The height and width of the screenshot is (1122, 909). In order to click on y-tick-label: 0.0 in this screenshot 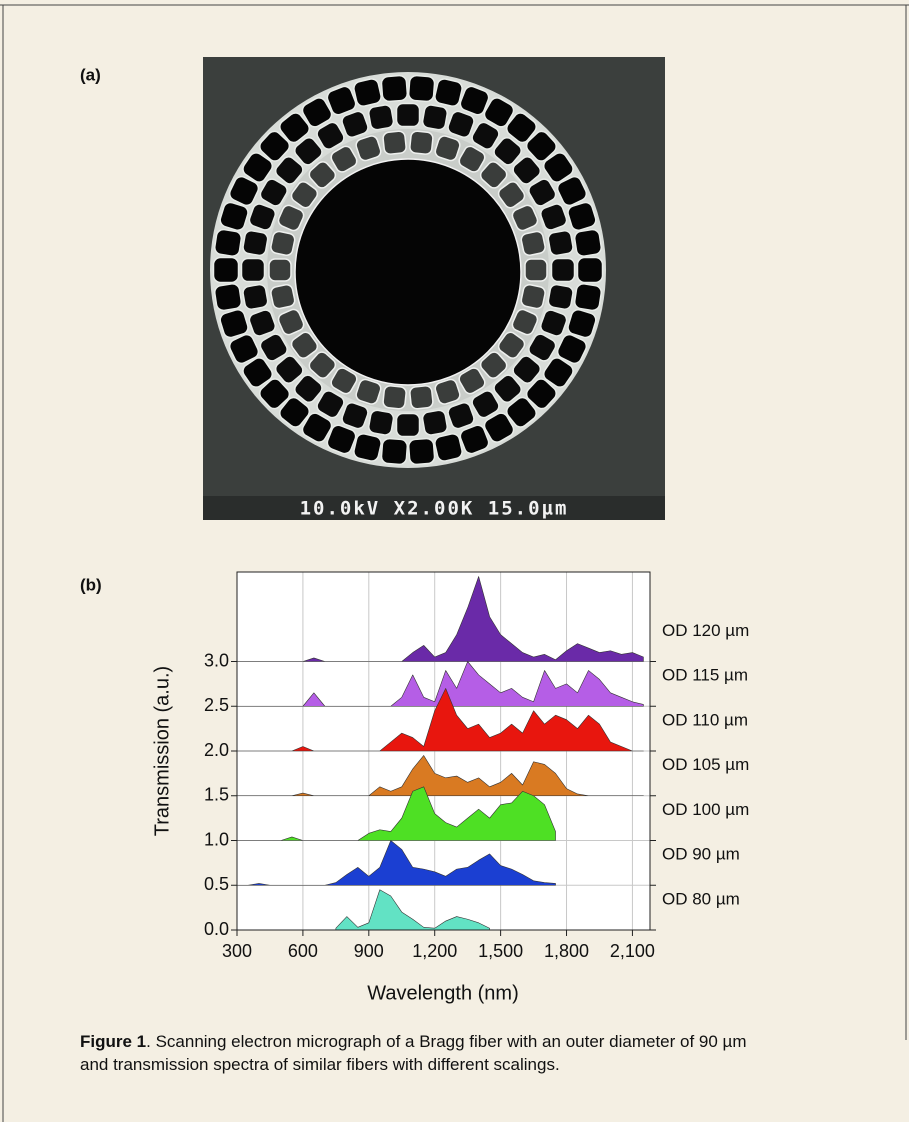, I will do `click(216, 929)`.